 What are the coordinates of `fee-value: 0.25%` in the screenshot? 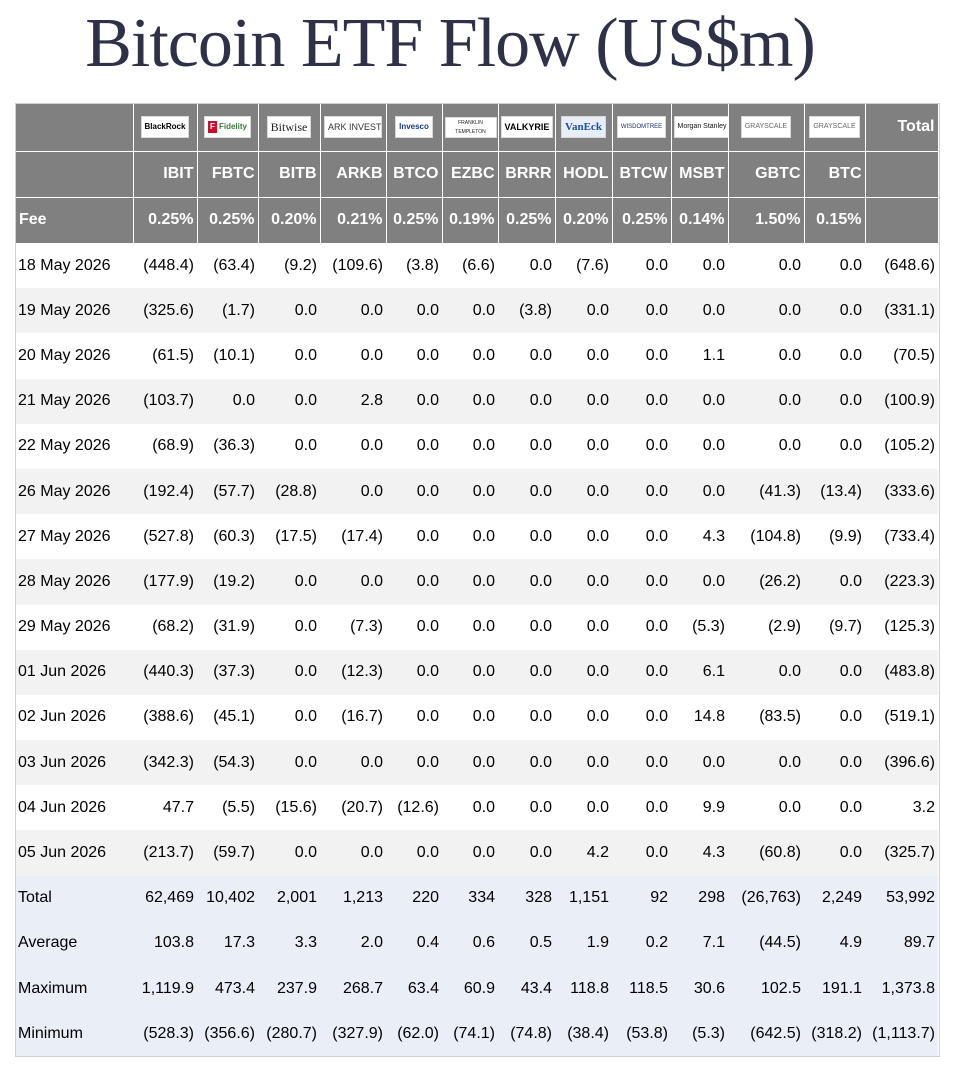 It's located at (527, 220).